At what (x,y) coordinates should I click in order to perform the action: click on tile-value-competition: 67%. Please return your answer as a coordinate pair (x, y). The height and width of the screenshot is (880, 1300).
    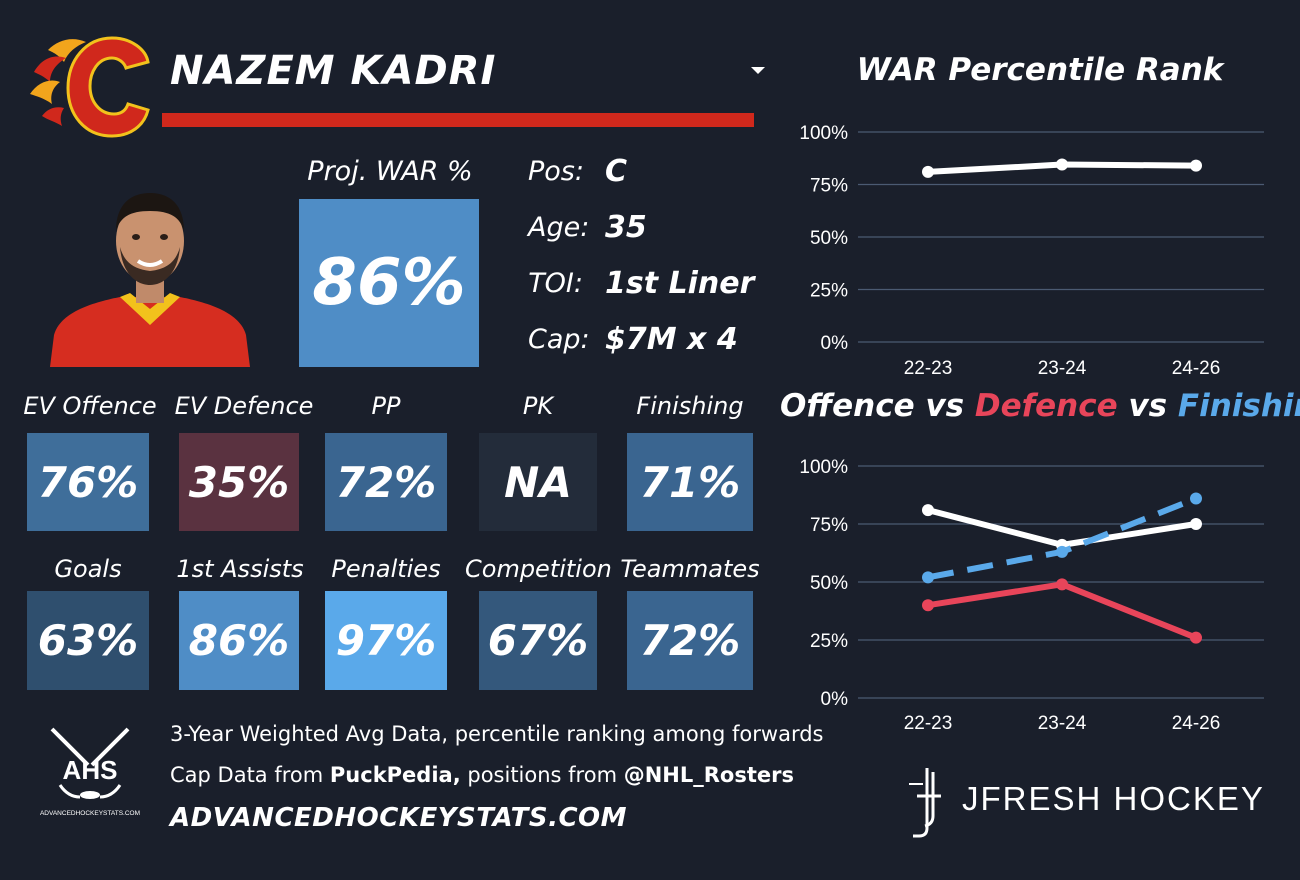
    Looking at the image, I should click on (538, 640).